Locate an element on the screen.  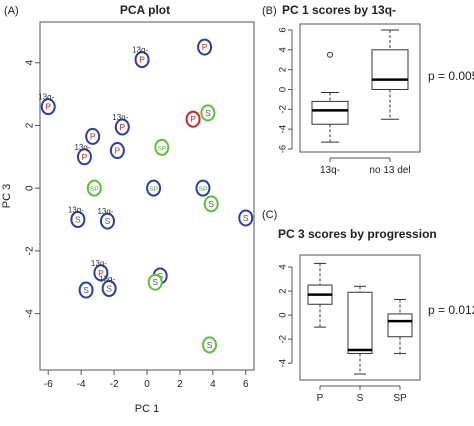
pc3-y-tick-label: -4 is located at coordinates (283, 363).